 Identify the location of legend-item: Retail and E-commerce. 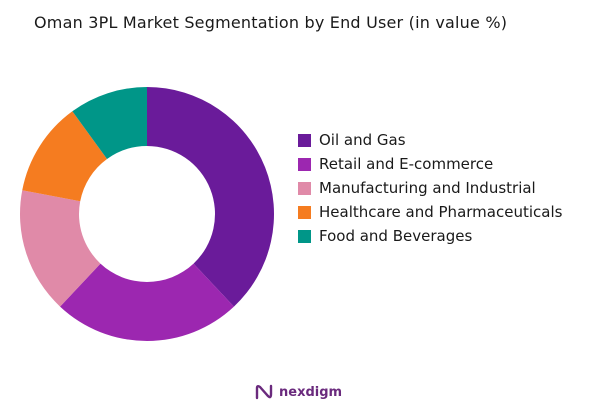
(443, 164).